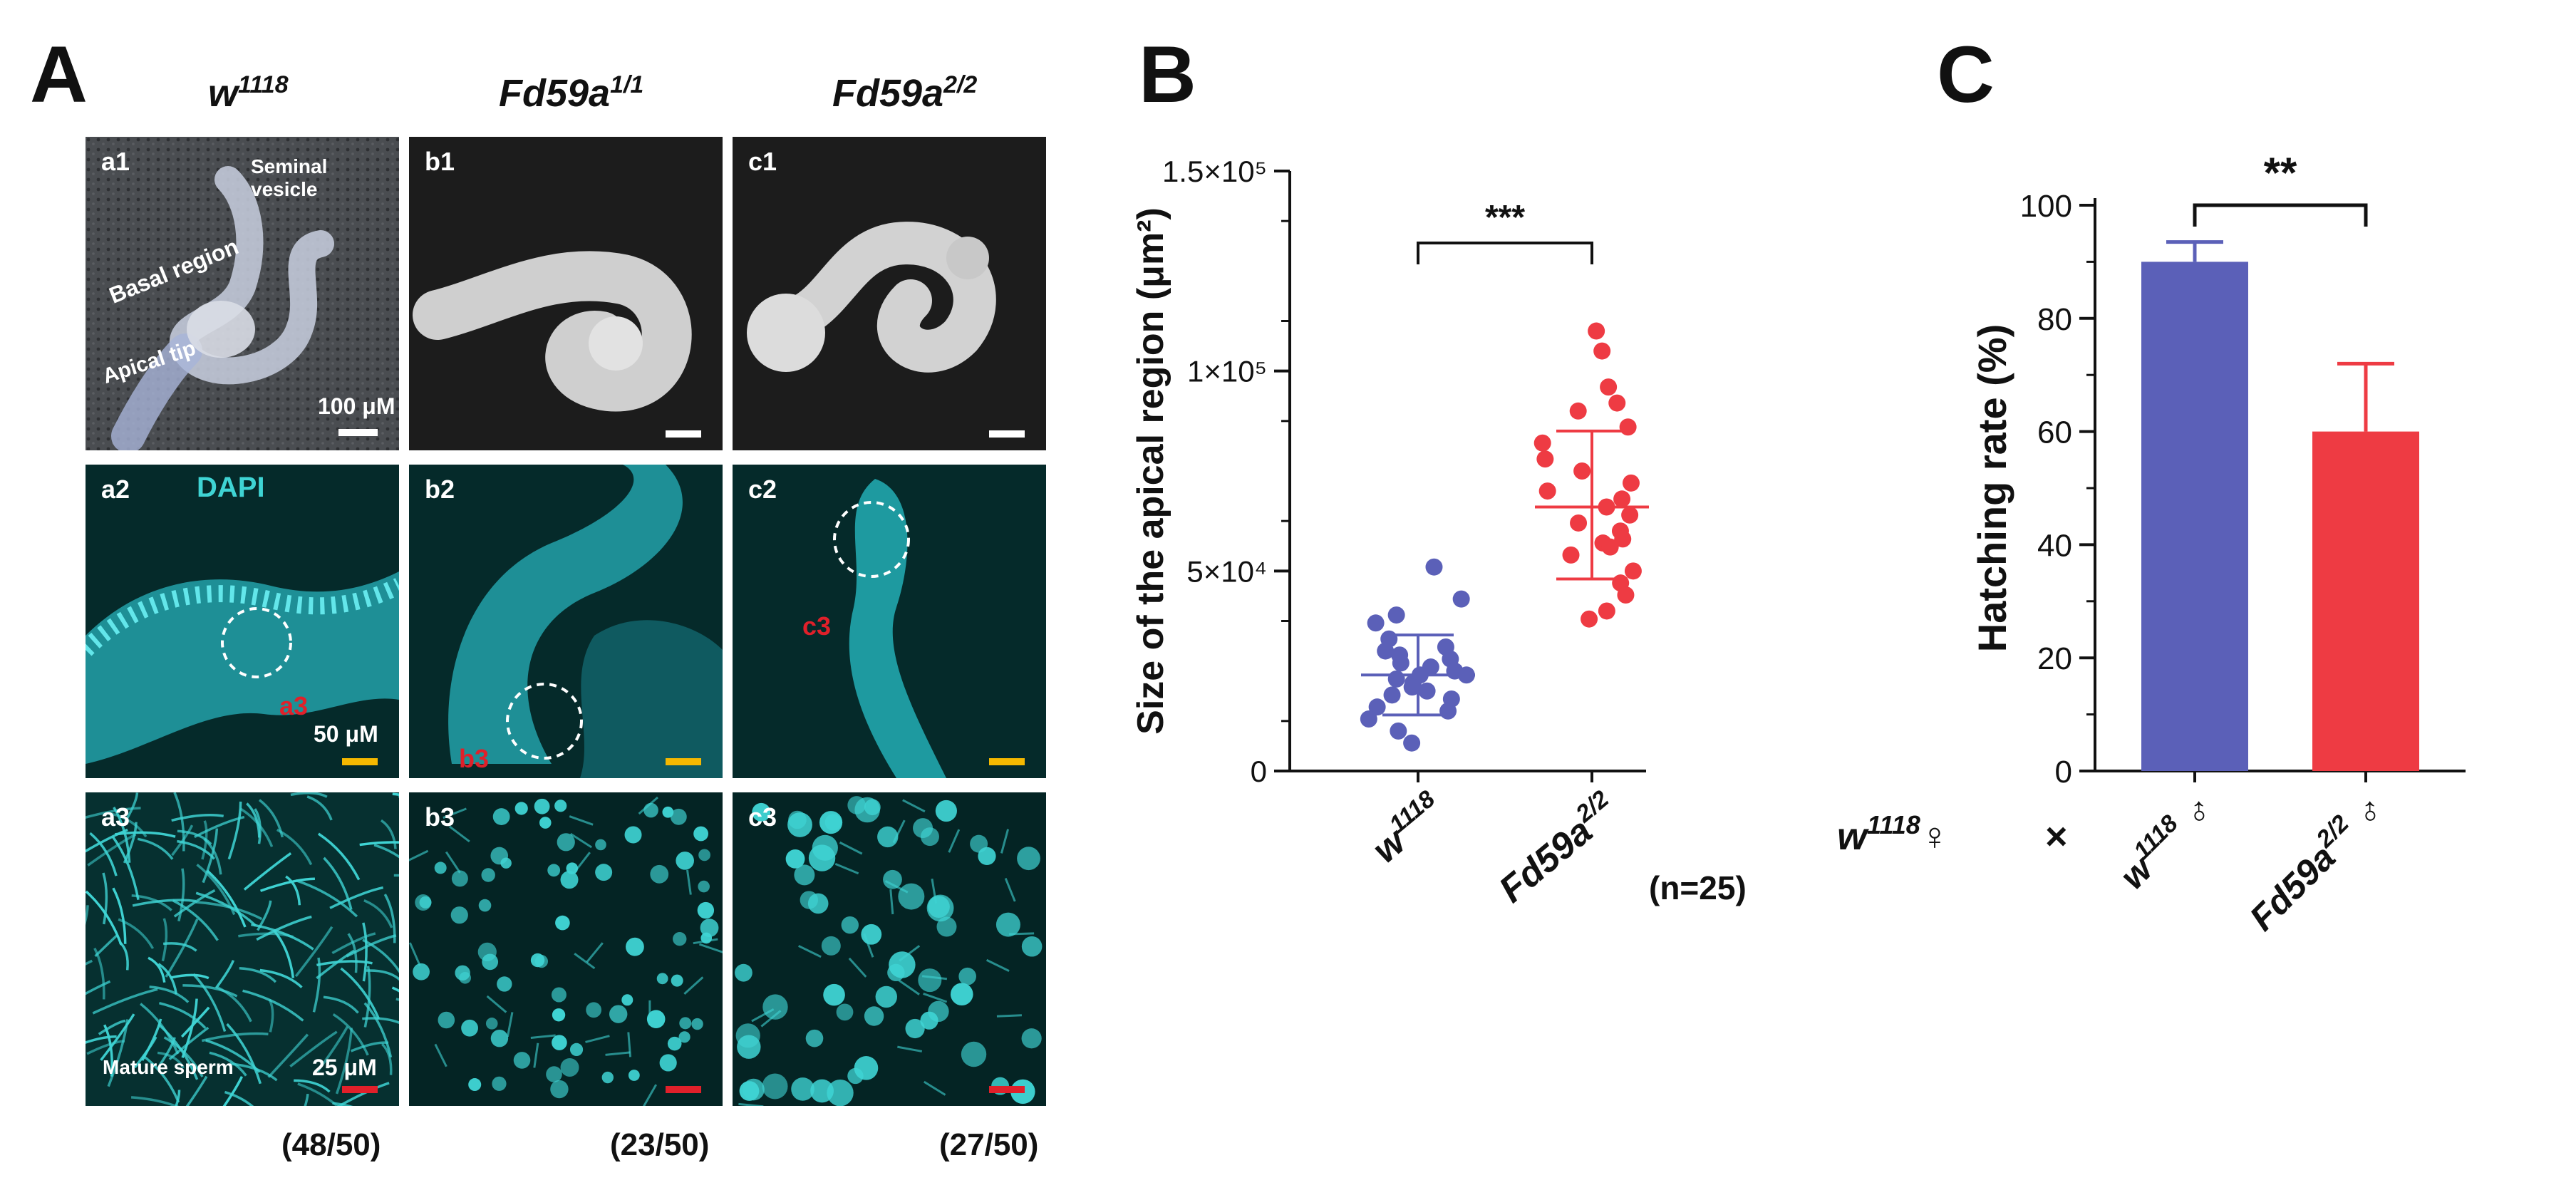  What do you see at coordinates (1407, 828) in the screenshot?
I see `x-category-label: w1118` at bounding box center [1407, 828].